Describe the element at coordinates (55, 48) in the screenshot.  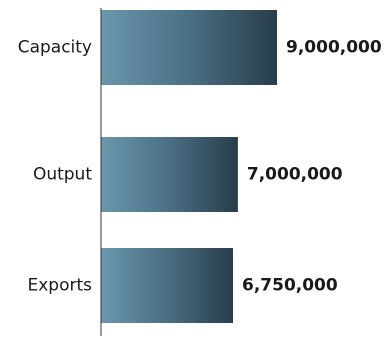
I see `category-label-capacity: Capacity` at that location.